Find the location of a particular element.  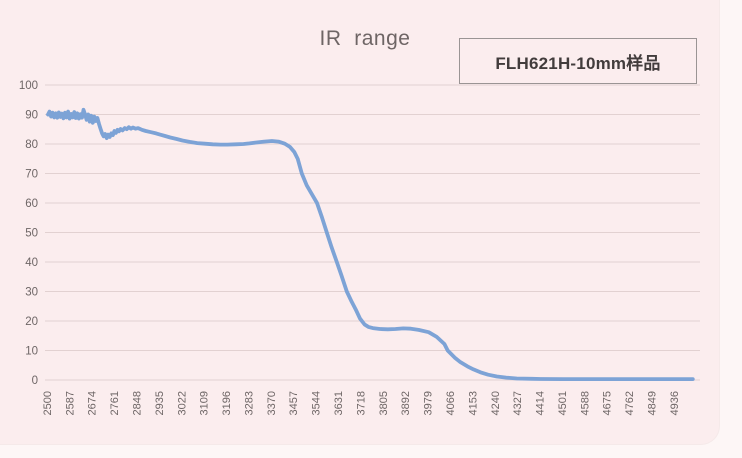

x-tick-label: 3544 is located at coordinates (317, 403).